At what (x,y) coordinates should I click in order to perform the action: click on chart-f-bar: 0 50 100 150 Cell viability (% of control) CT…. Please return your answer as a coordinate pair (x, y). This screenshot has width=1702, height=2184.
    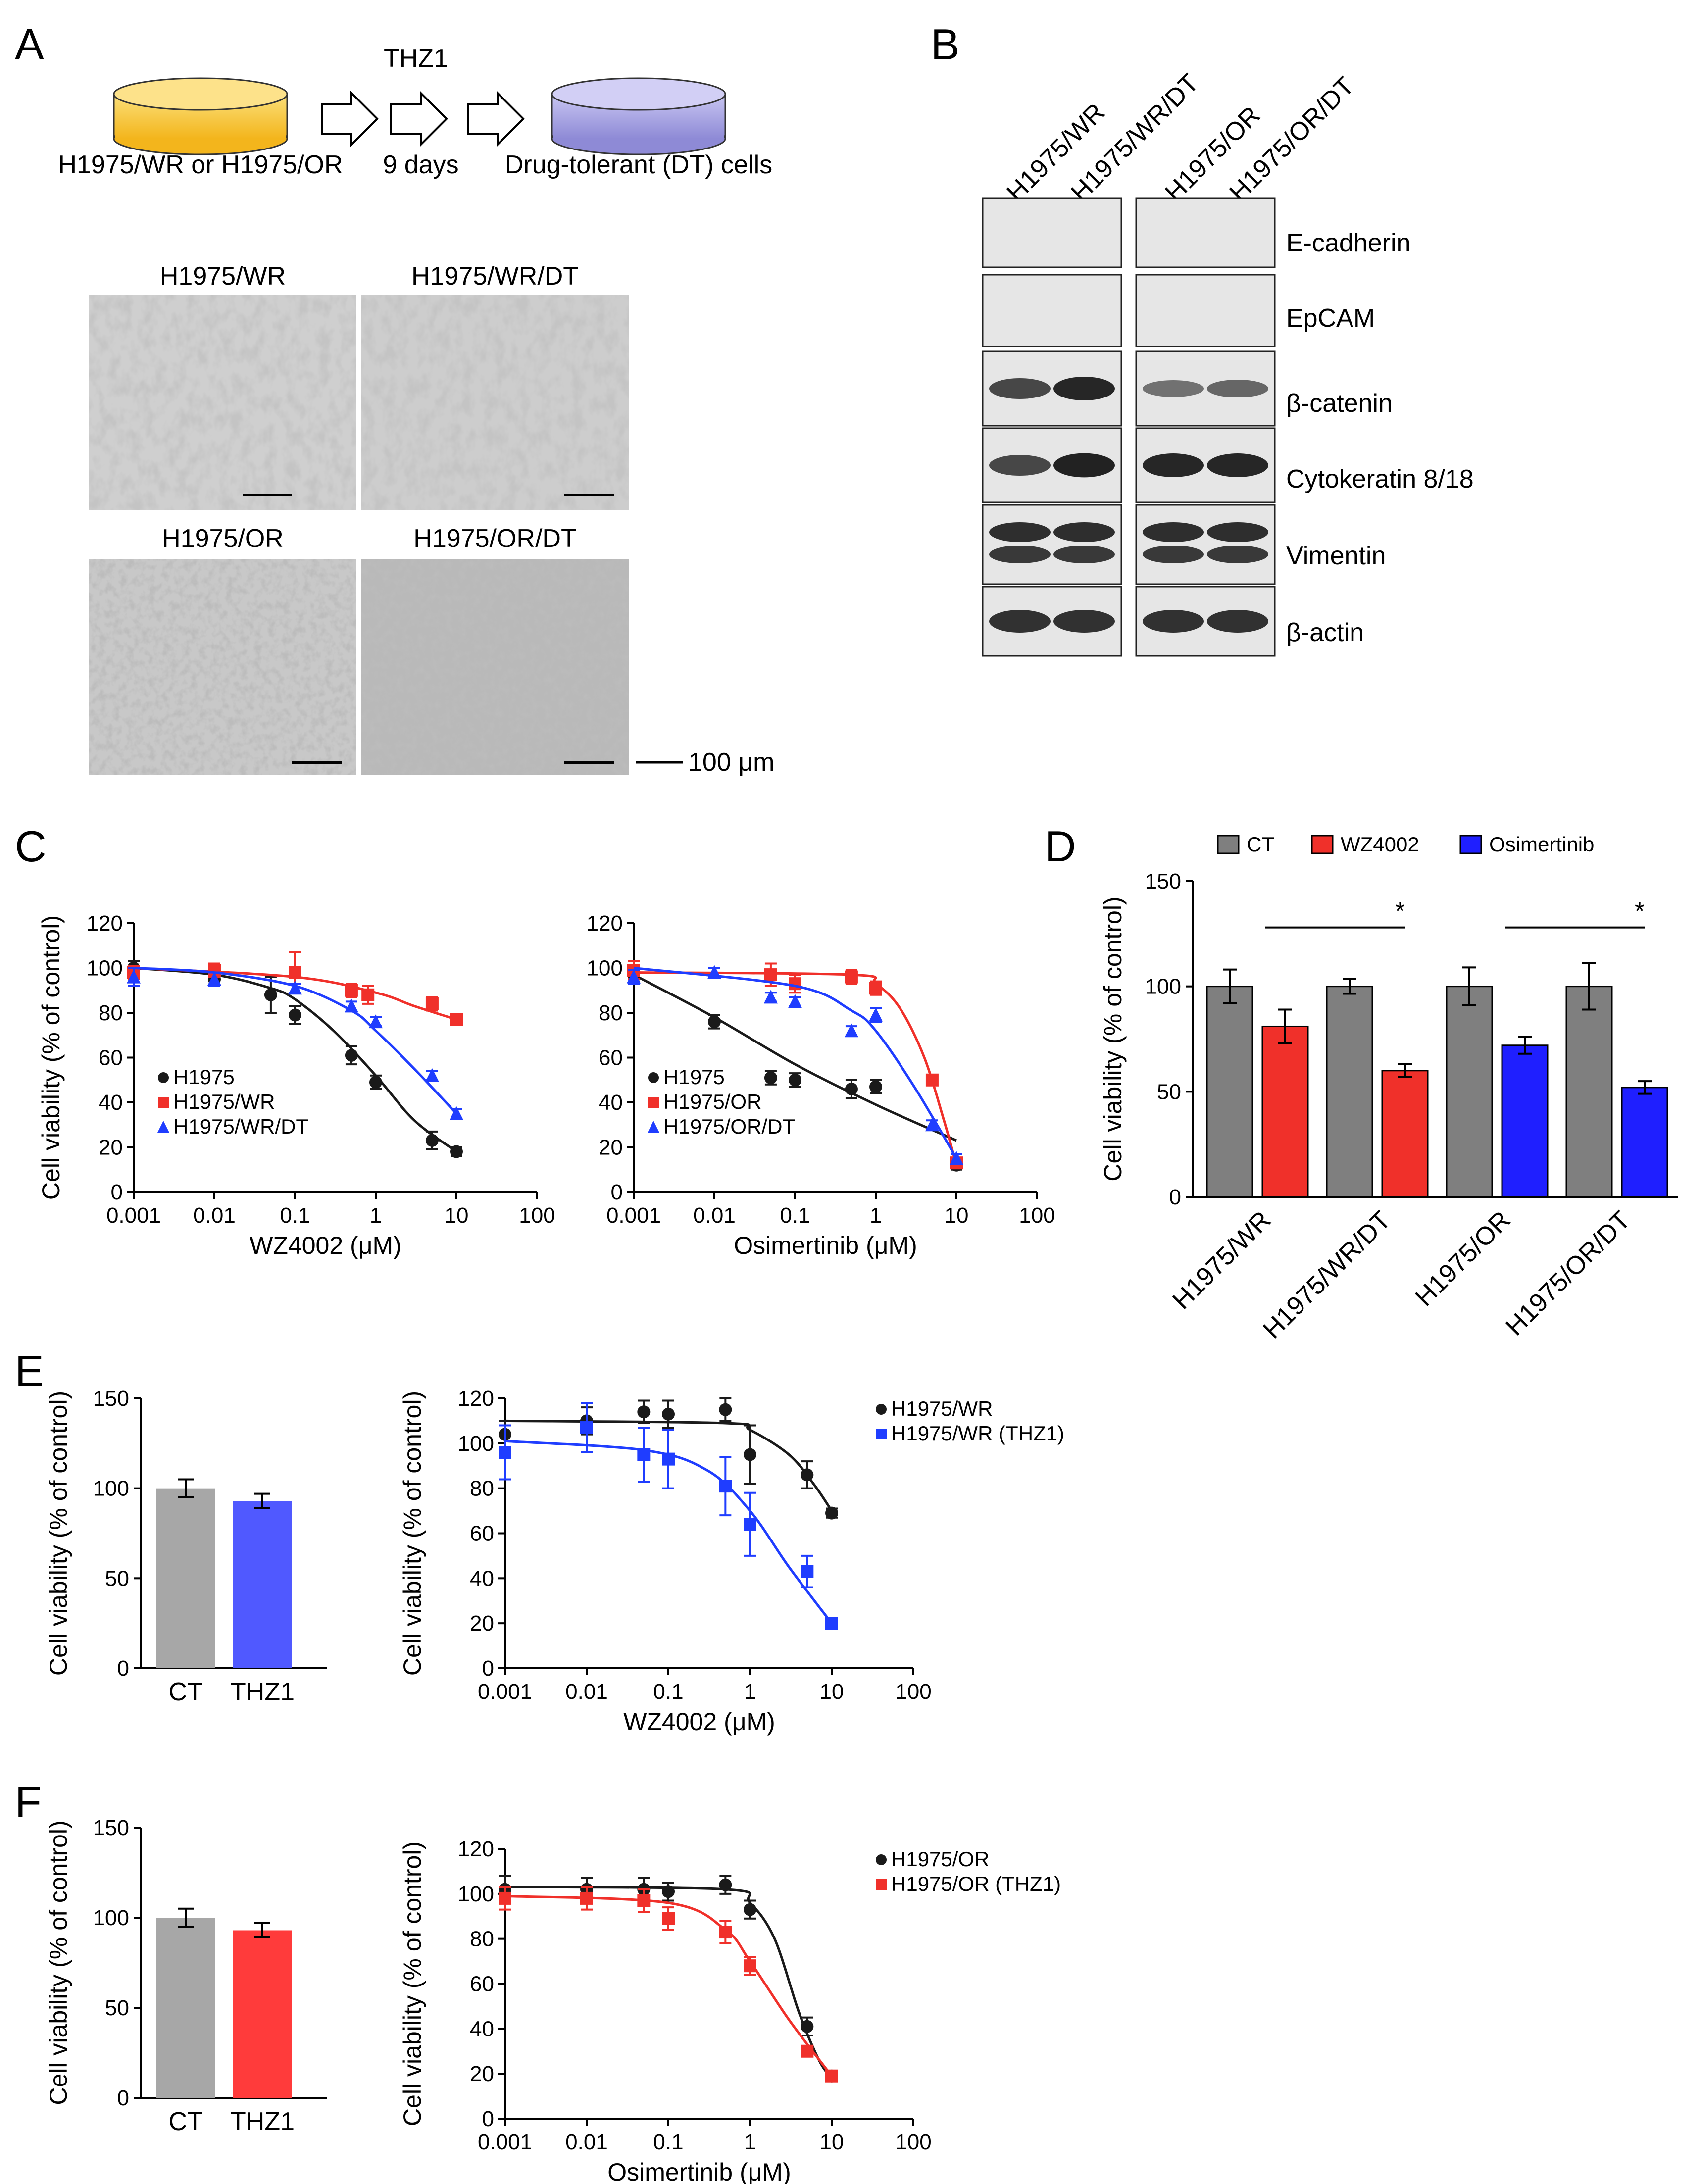
    Looking at the image, I should click on (186, 1976).